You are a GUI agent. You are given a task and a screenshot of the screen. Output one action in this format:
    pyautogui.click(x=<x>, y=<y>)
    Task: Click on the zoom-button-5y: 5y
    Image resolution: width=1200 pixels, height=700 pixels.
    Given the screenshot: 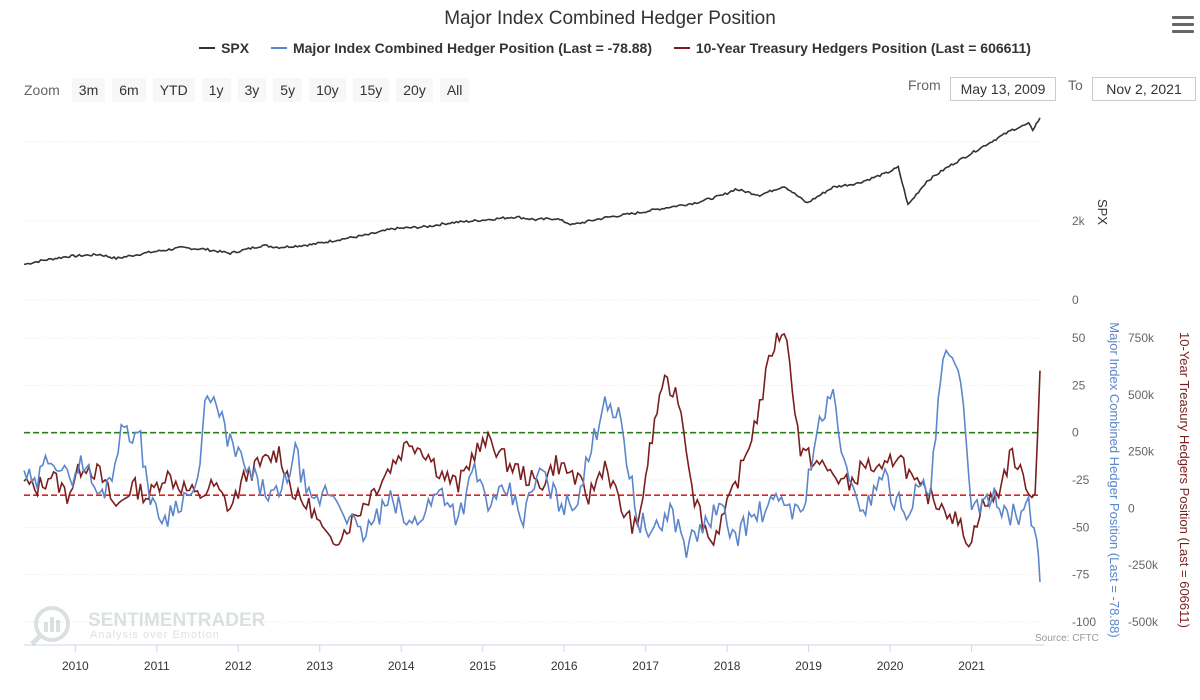 What is the action you would take?
    pyautogui.click(x=288, y=90)
    